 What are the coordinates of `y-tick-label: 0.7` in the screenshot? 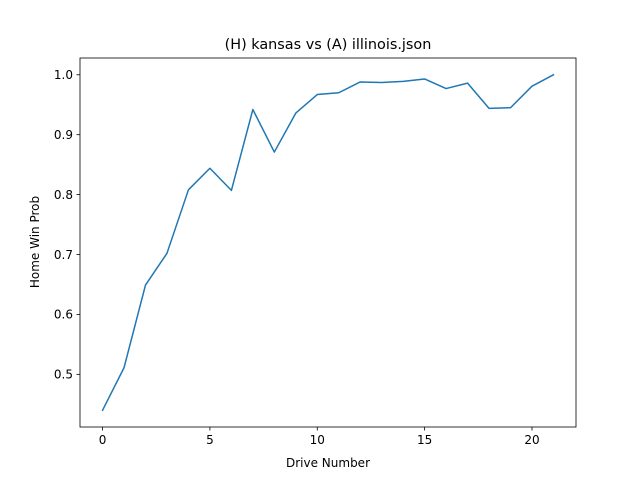 It's located at (63, 255).